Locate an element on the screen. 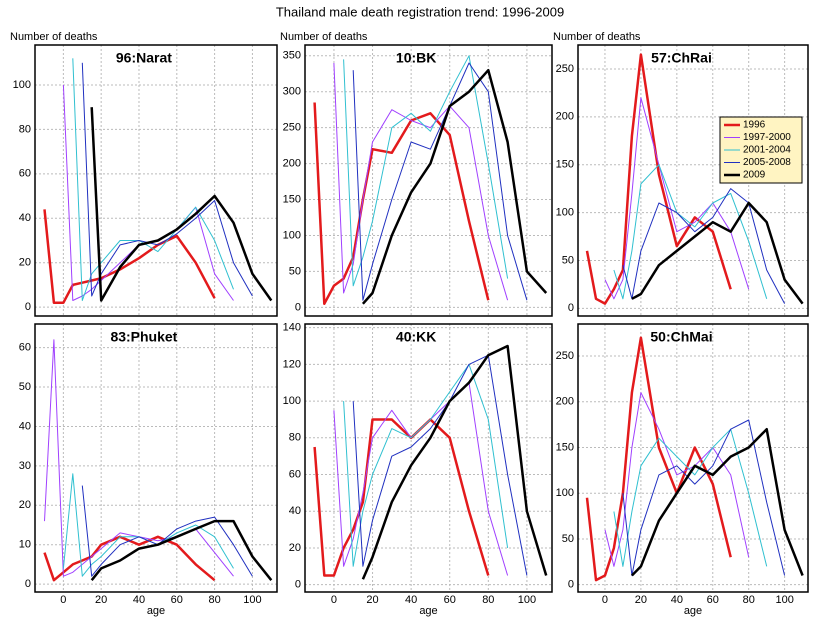 The width and height of the screenshot is (813, 617). y-tick-label: 80 is located at coordinates (25, 129).